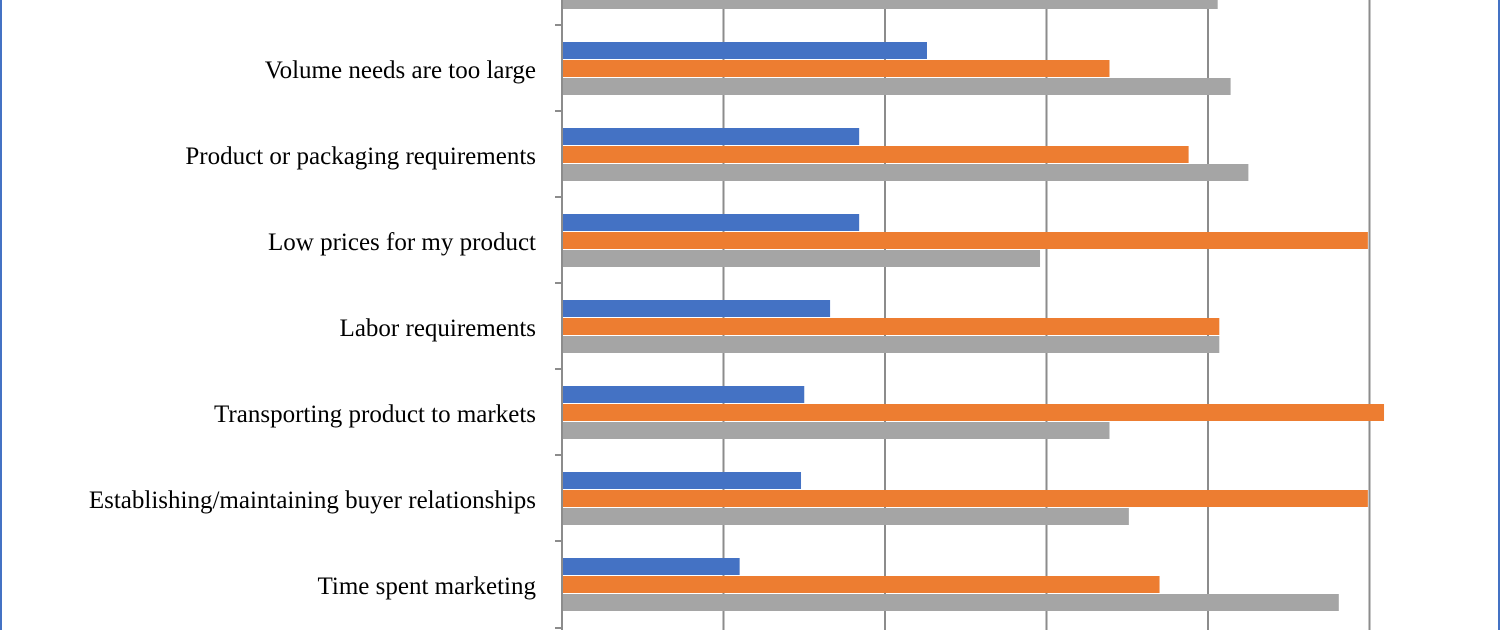 The width and height of the screenshot is (1500, 630). I want to click on category-label: Low prices for my product, so click(402, 242).